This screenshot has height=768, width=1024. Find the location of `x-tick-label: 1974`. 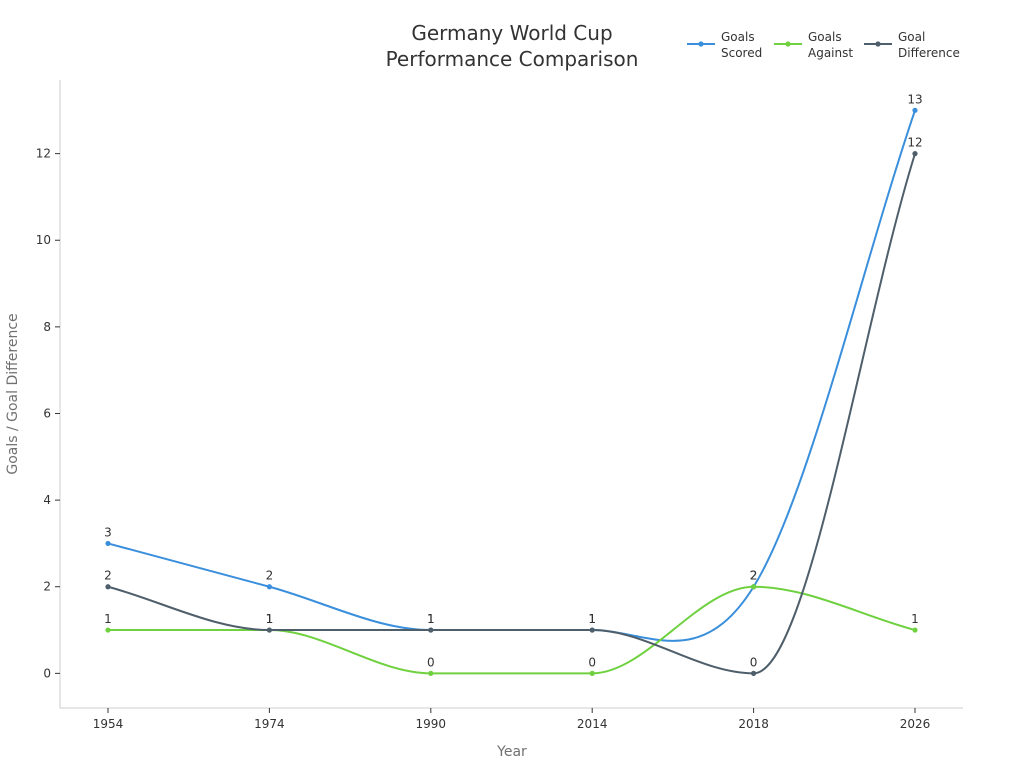

x-tick-label: 1974 is located at coordinates (269, 724).